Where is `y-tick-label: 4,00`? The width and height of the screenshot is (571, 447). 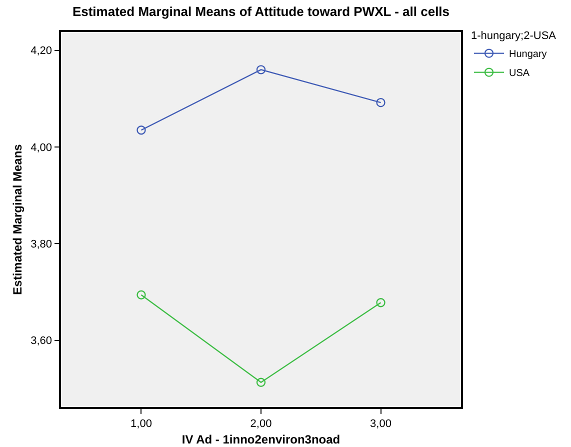
y-tick-label: 4,00 is located at coordinates (41, 148).